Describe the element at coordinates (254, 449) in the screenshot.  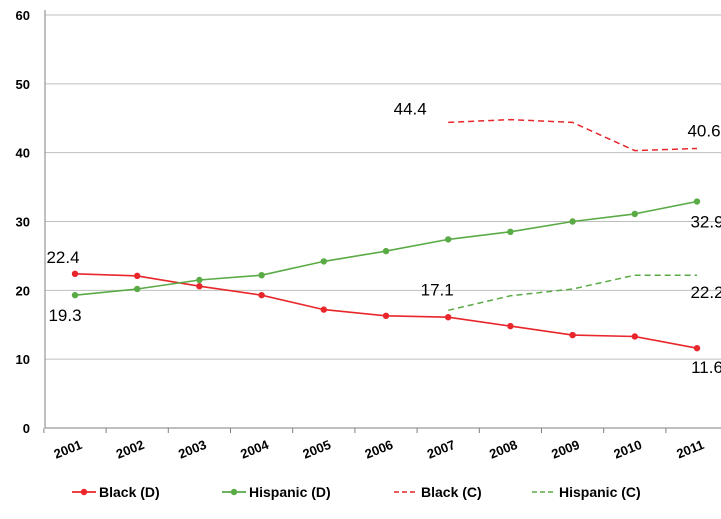
I see `x-tick-label: 2004` at that location.